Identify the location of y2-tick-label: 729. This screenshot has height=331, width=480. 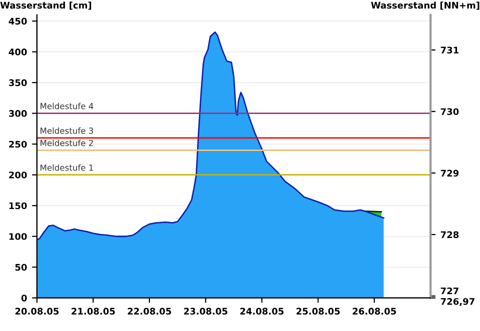
(449, 173).